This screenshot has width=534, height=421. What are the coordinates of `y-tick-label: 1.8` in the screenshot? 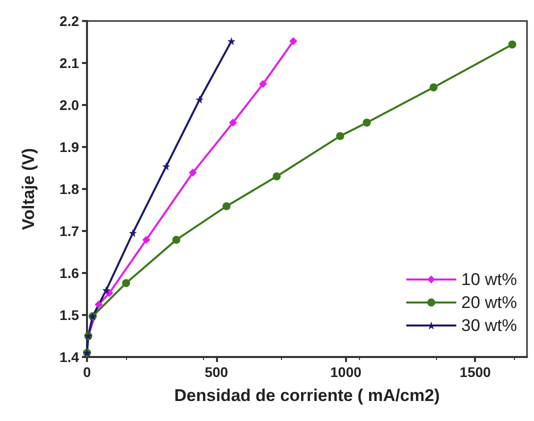 It's located at (70, 189).